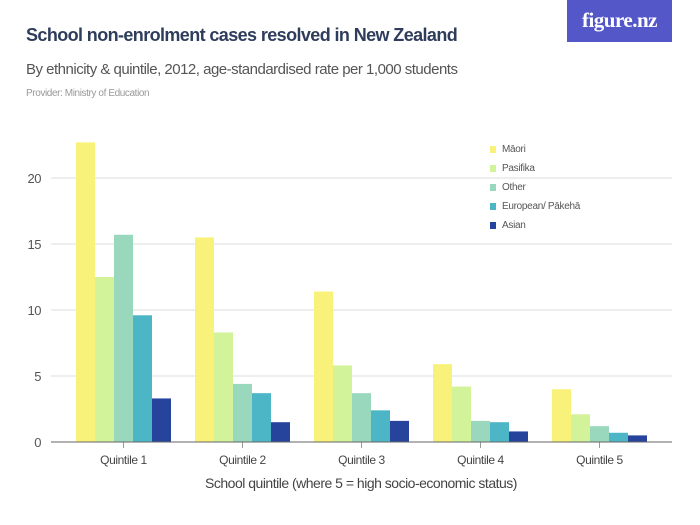  I want to click on legend-label: Māori, so click(514, 149).